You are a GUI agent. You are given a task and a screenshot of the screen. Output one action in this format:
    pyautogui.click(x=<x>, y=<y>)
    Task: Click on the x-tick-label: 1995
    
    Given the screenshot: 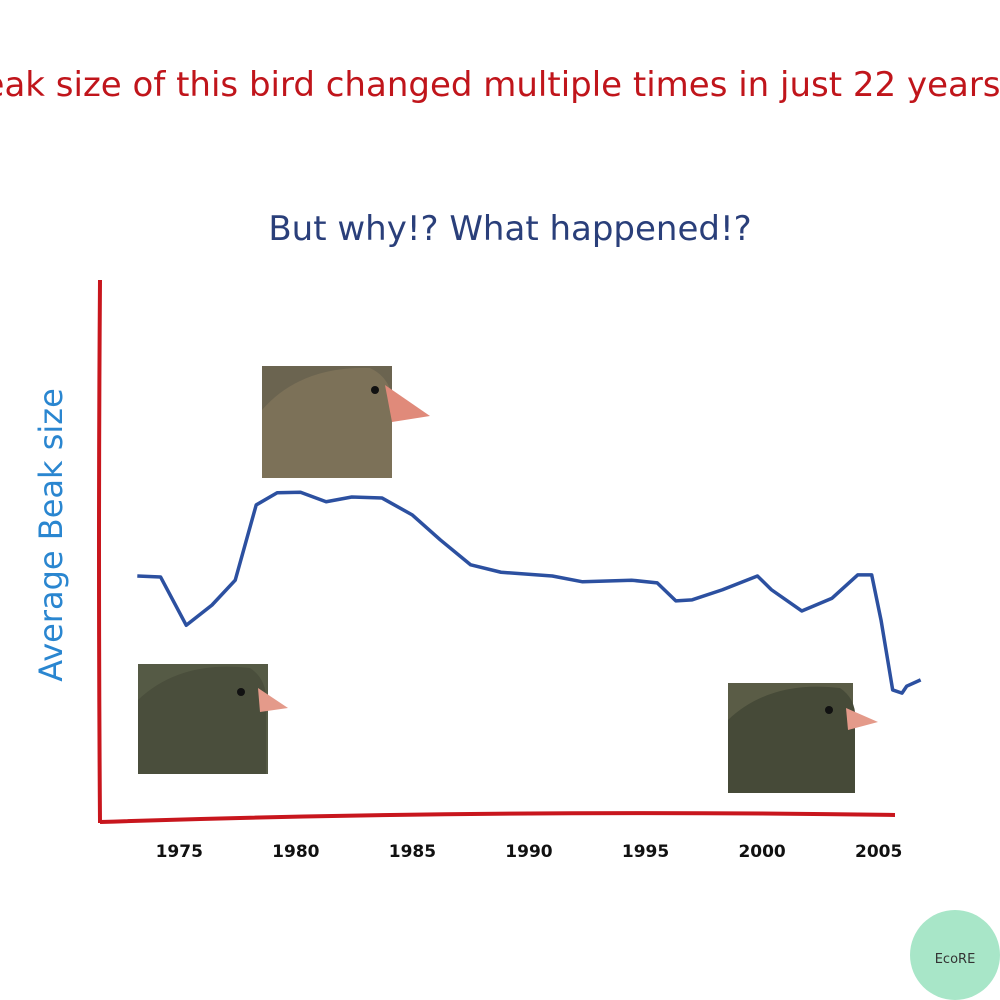 What is the action you would take?
    pyautogui.click(x=645, y=852)
    